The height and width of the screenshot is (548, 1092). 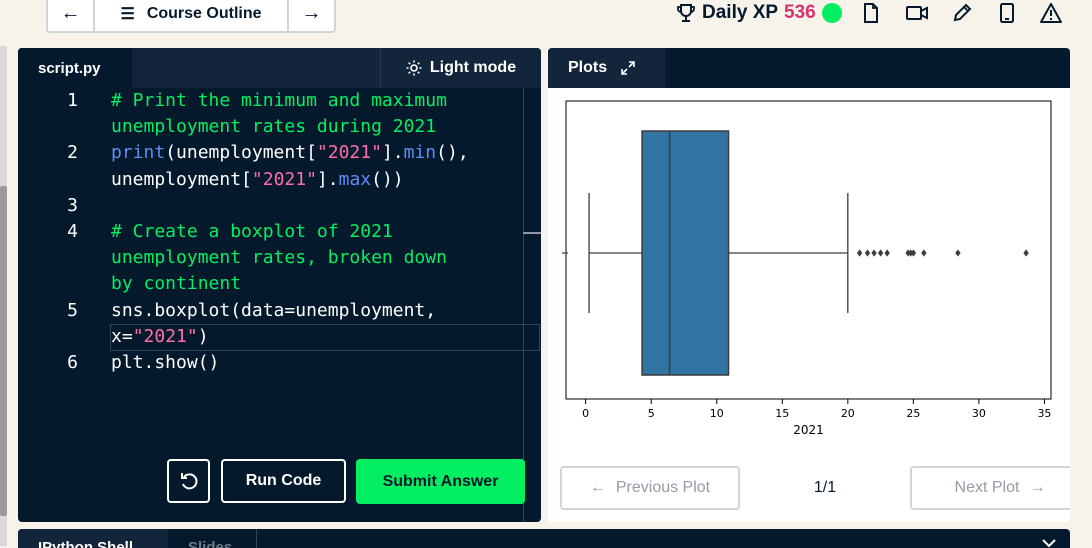 What do you see at coordinates (686, 13) in the screenshot?
I see `trophy-icon` at bounding box center [686, 13].